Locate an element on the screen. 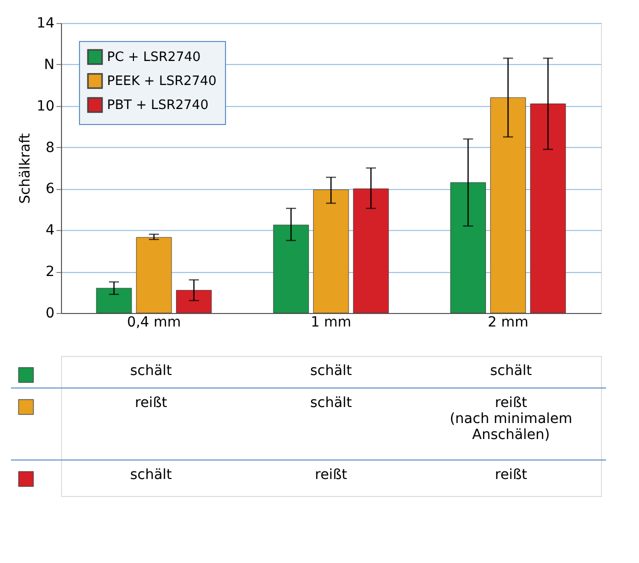 The height and width of the screenshot is (563, 639). y-tick-label: N is located at coordinates (49, 64).